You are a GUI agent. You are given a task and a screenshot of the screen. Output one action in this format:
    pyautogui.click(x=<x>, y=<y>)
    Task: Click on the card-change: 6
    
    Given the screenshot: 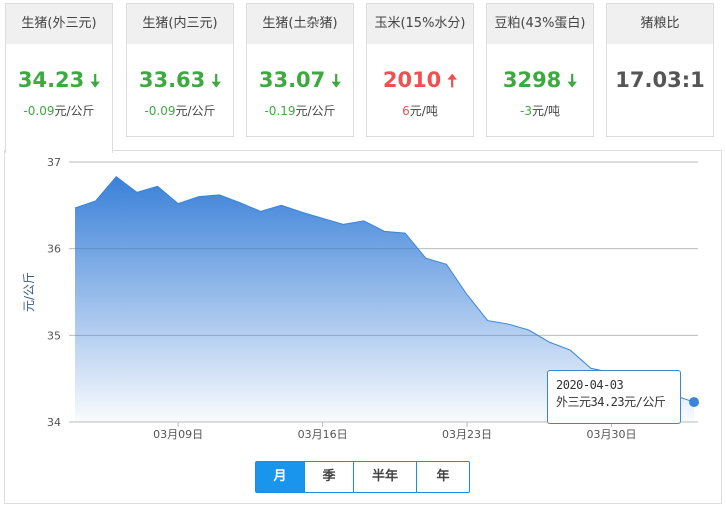 What is the action you would take?
    pyautogui.click(x=406, y=111)
    